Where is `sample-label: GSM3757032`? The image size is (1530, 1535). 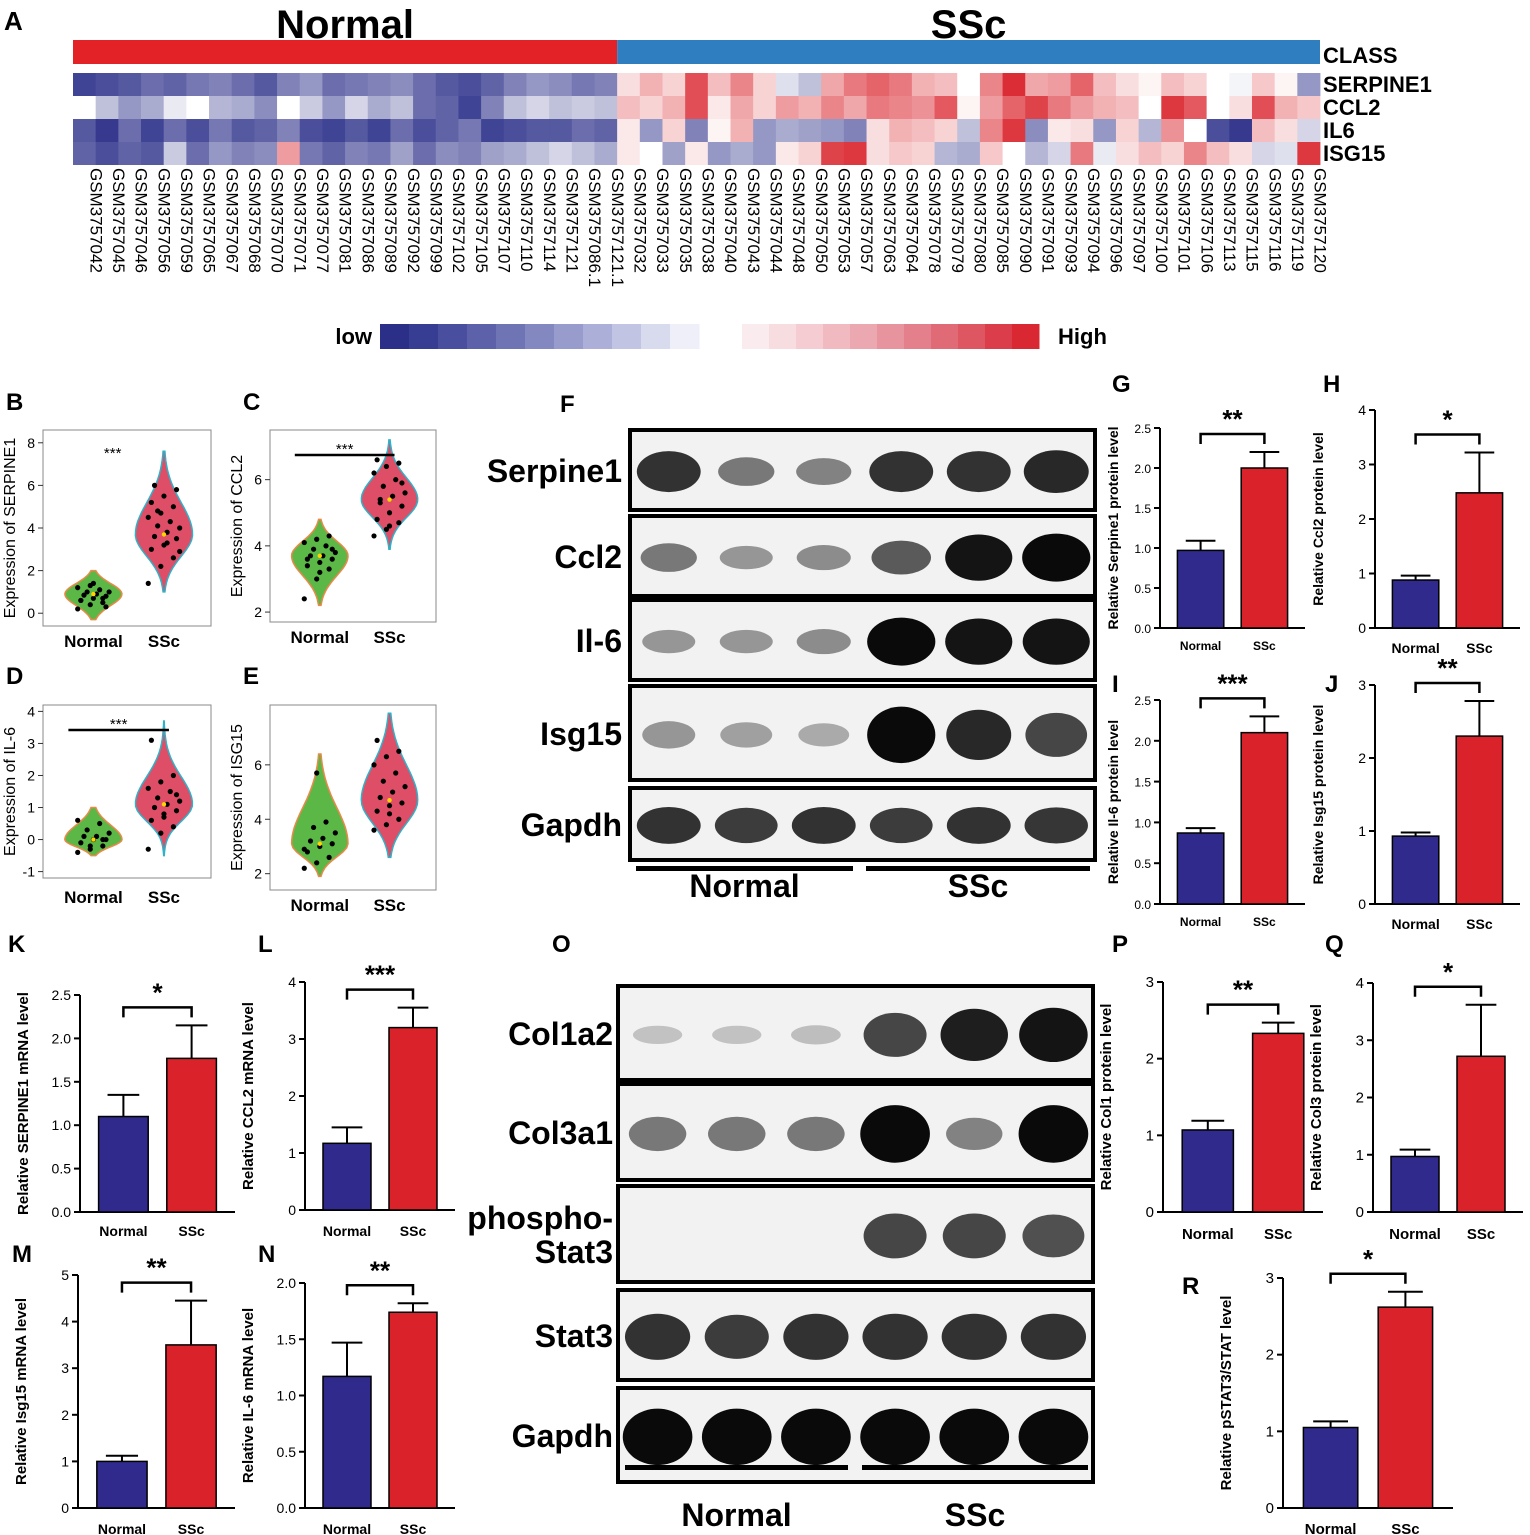 sample-label: GSM3757032 is located at coordinates (639, 220).